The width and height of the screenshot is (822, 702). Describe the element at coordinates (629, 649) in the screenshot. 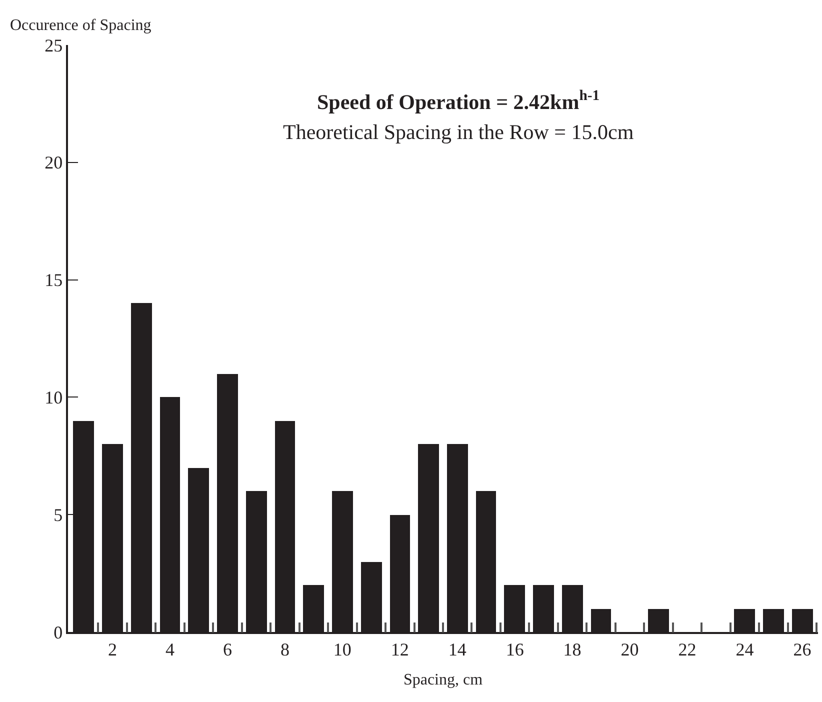

I see `x-tick-label: 20` at that location.